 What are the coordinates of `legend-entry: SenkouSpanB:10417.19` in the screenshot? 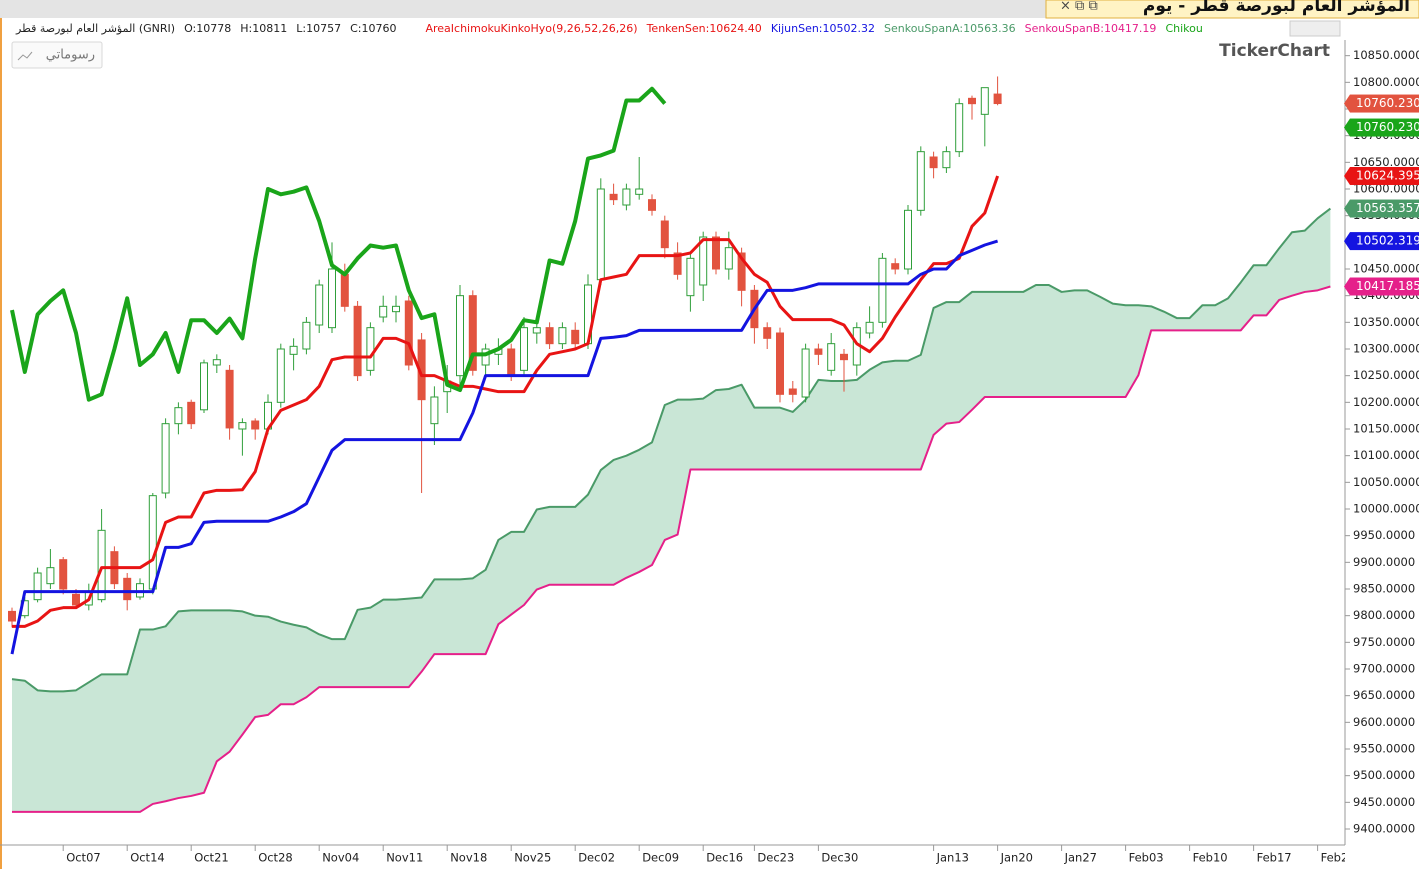 It's located at (1091, 28).